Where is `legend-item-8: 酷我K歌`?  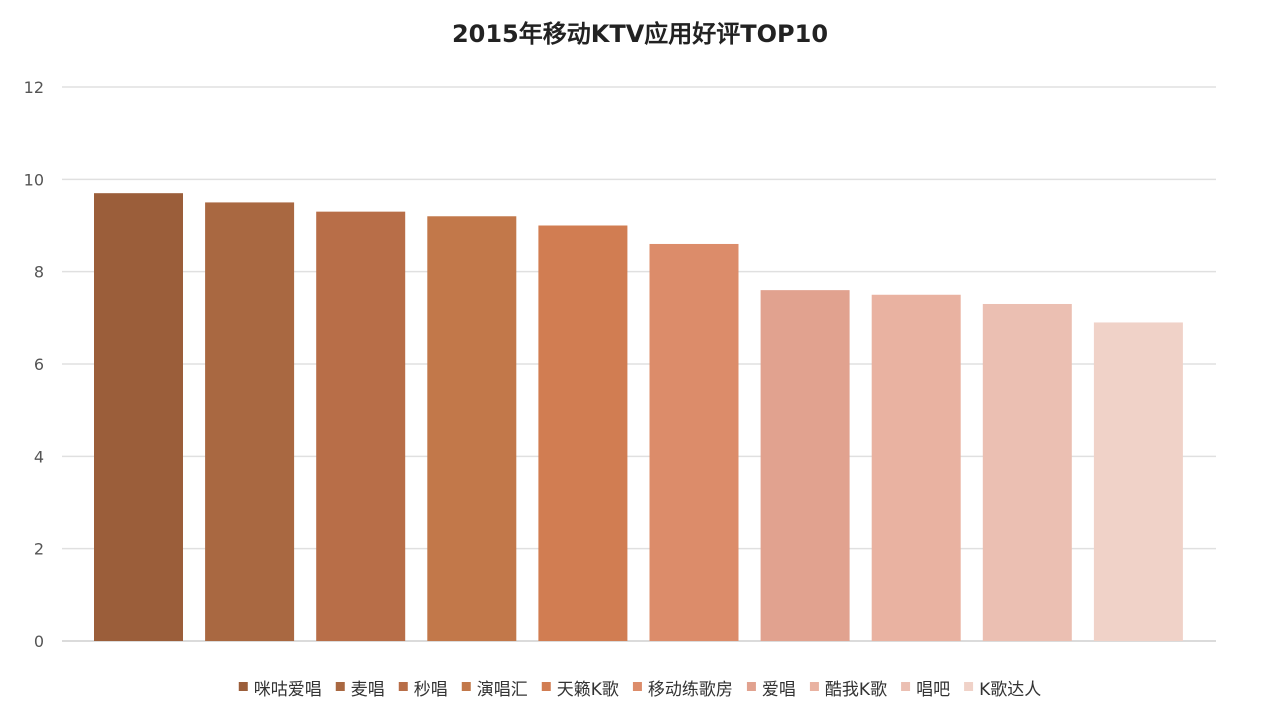
legend-item-8: 酷我K歌 is located at coordinates (848, 690).